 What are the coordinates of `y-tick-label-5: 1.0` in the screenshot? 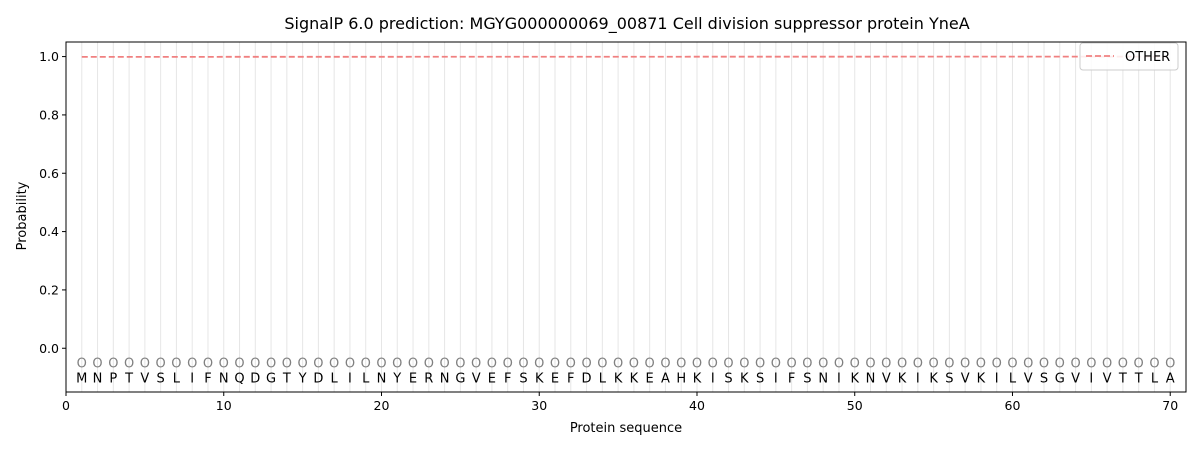 It's located at (49, 56).